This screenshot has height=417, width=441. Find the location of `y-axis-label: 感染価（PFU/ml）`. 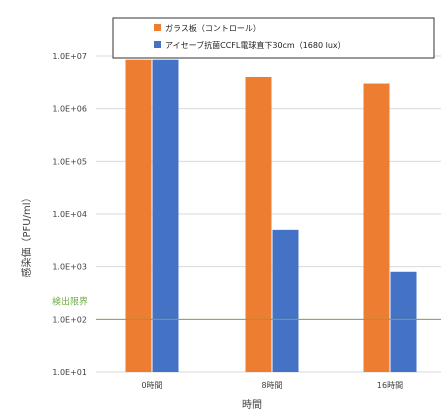

y-axis-label: 感染価（PFU/ml） is located at coordinates (26, 235).